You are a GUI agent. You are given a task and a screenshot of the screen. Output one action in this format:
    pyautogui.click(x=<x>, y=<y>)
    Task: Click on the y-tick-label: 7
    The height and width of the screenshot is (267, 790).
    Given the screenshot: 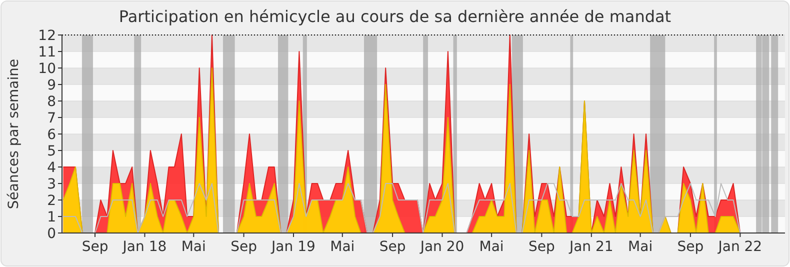 What is the action you would take?
    pyautogui.click(x=51, y=118)
    